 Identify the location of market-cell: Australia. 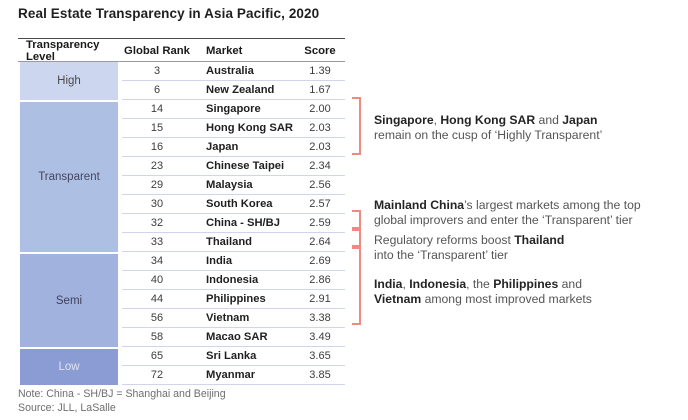
(230, 71).